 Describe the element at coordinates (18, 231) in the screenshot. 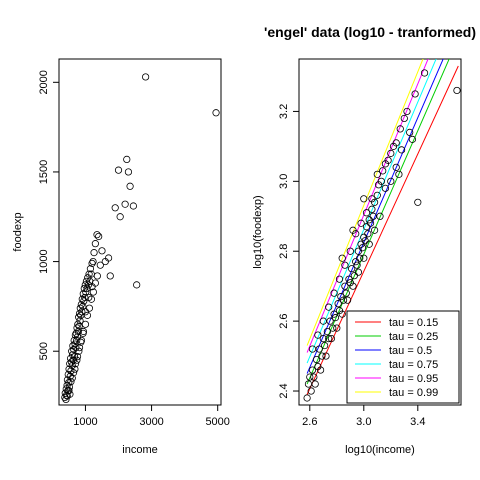

I see `y-axis-label: foodexp` at that location.